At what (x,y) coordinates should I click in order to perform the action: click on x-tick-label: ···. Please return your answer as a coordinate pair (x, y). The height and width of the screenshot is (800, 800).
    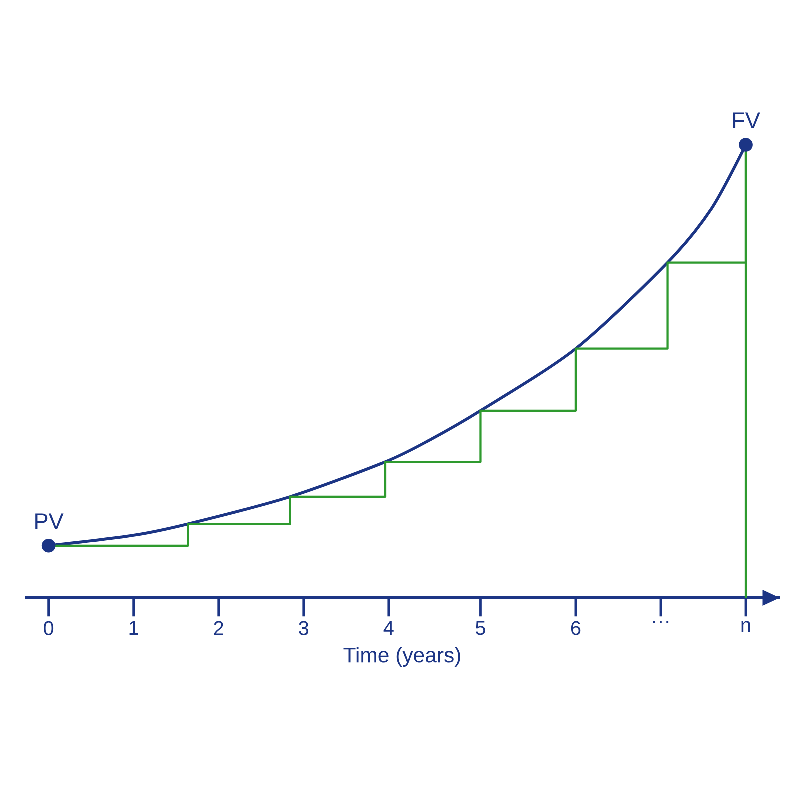
    Looking at the image, I should click on (661, 622).